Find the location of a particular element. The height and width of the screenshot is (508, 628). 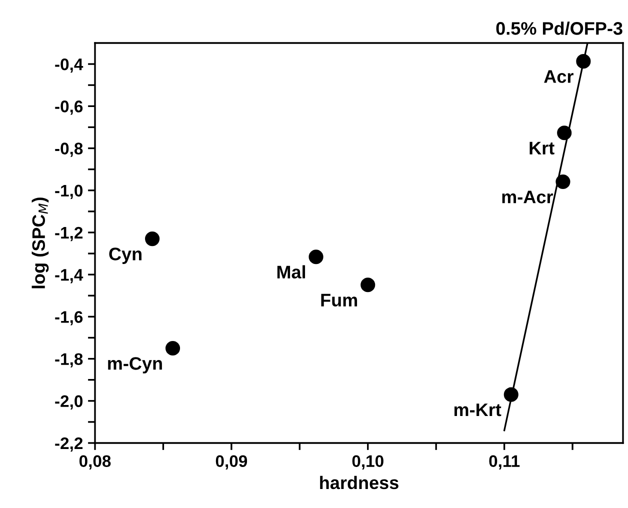

y-tick-label: -0,4 is located at coordinates (69, 65).